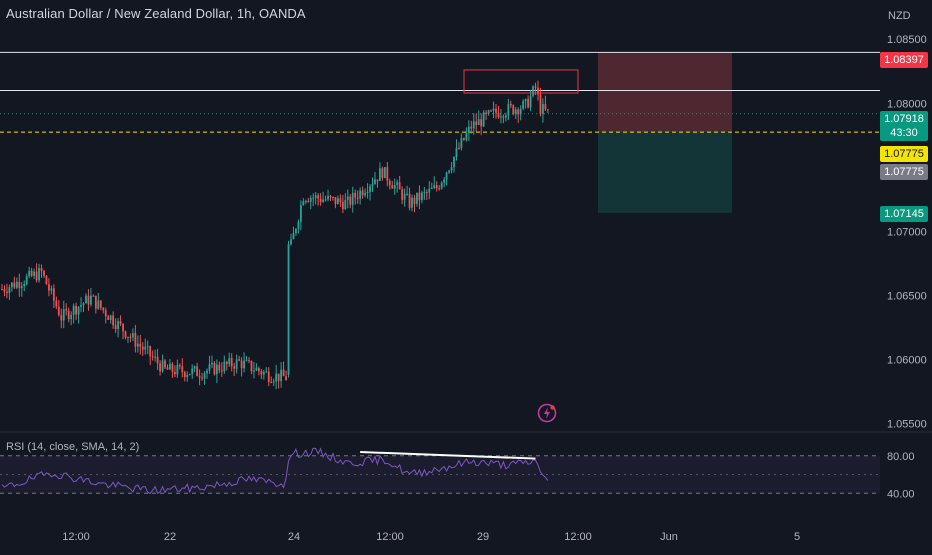  Describe the element at coordinates (73, 447) in the screenshot. I see `rsi-indicator-label: RSI (14, close, SMA, 14, 2)` at that location.